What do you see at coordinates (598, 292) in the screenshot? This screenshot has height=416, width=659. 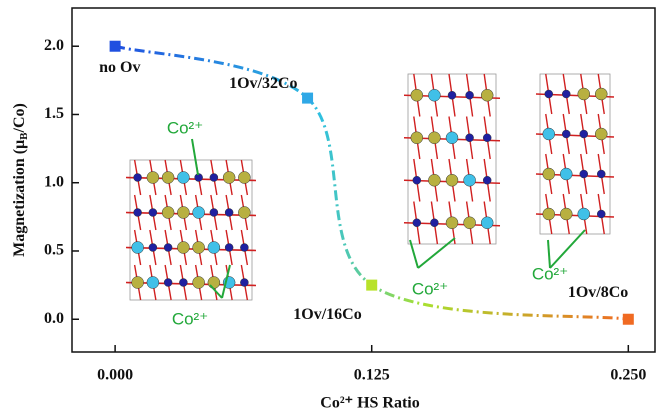 I see `point-label: 1Ov/8Co` at bounding box center [598, 292].